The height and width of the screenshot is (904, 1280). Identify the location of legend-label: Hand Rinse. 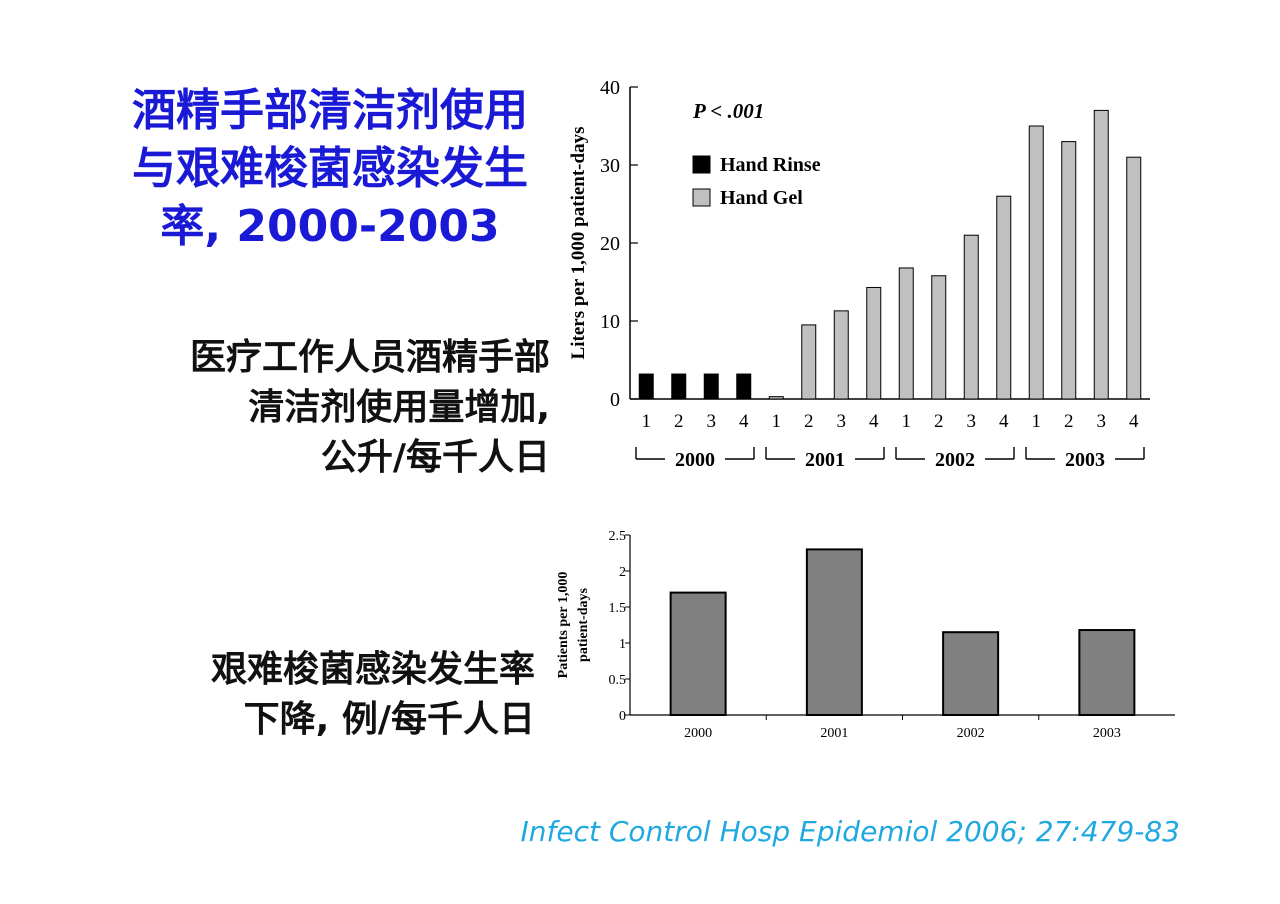
(770, 165).